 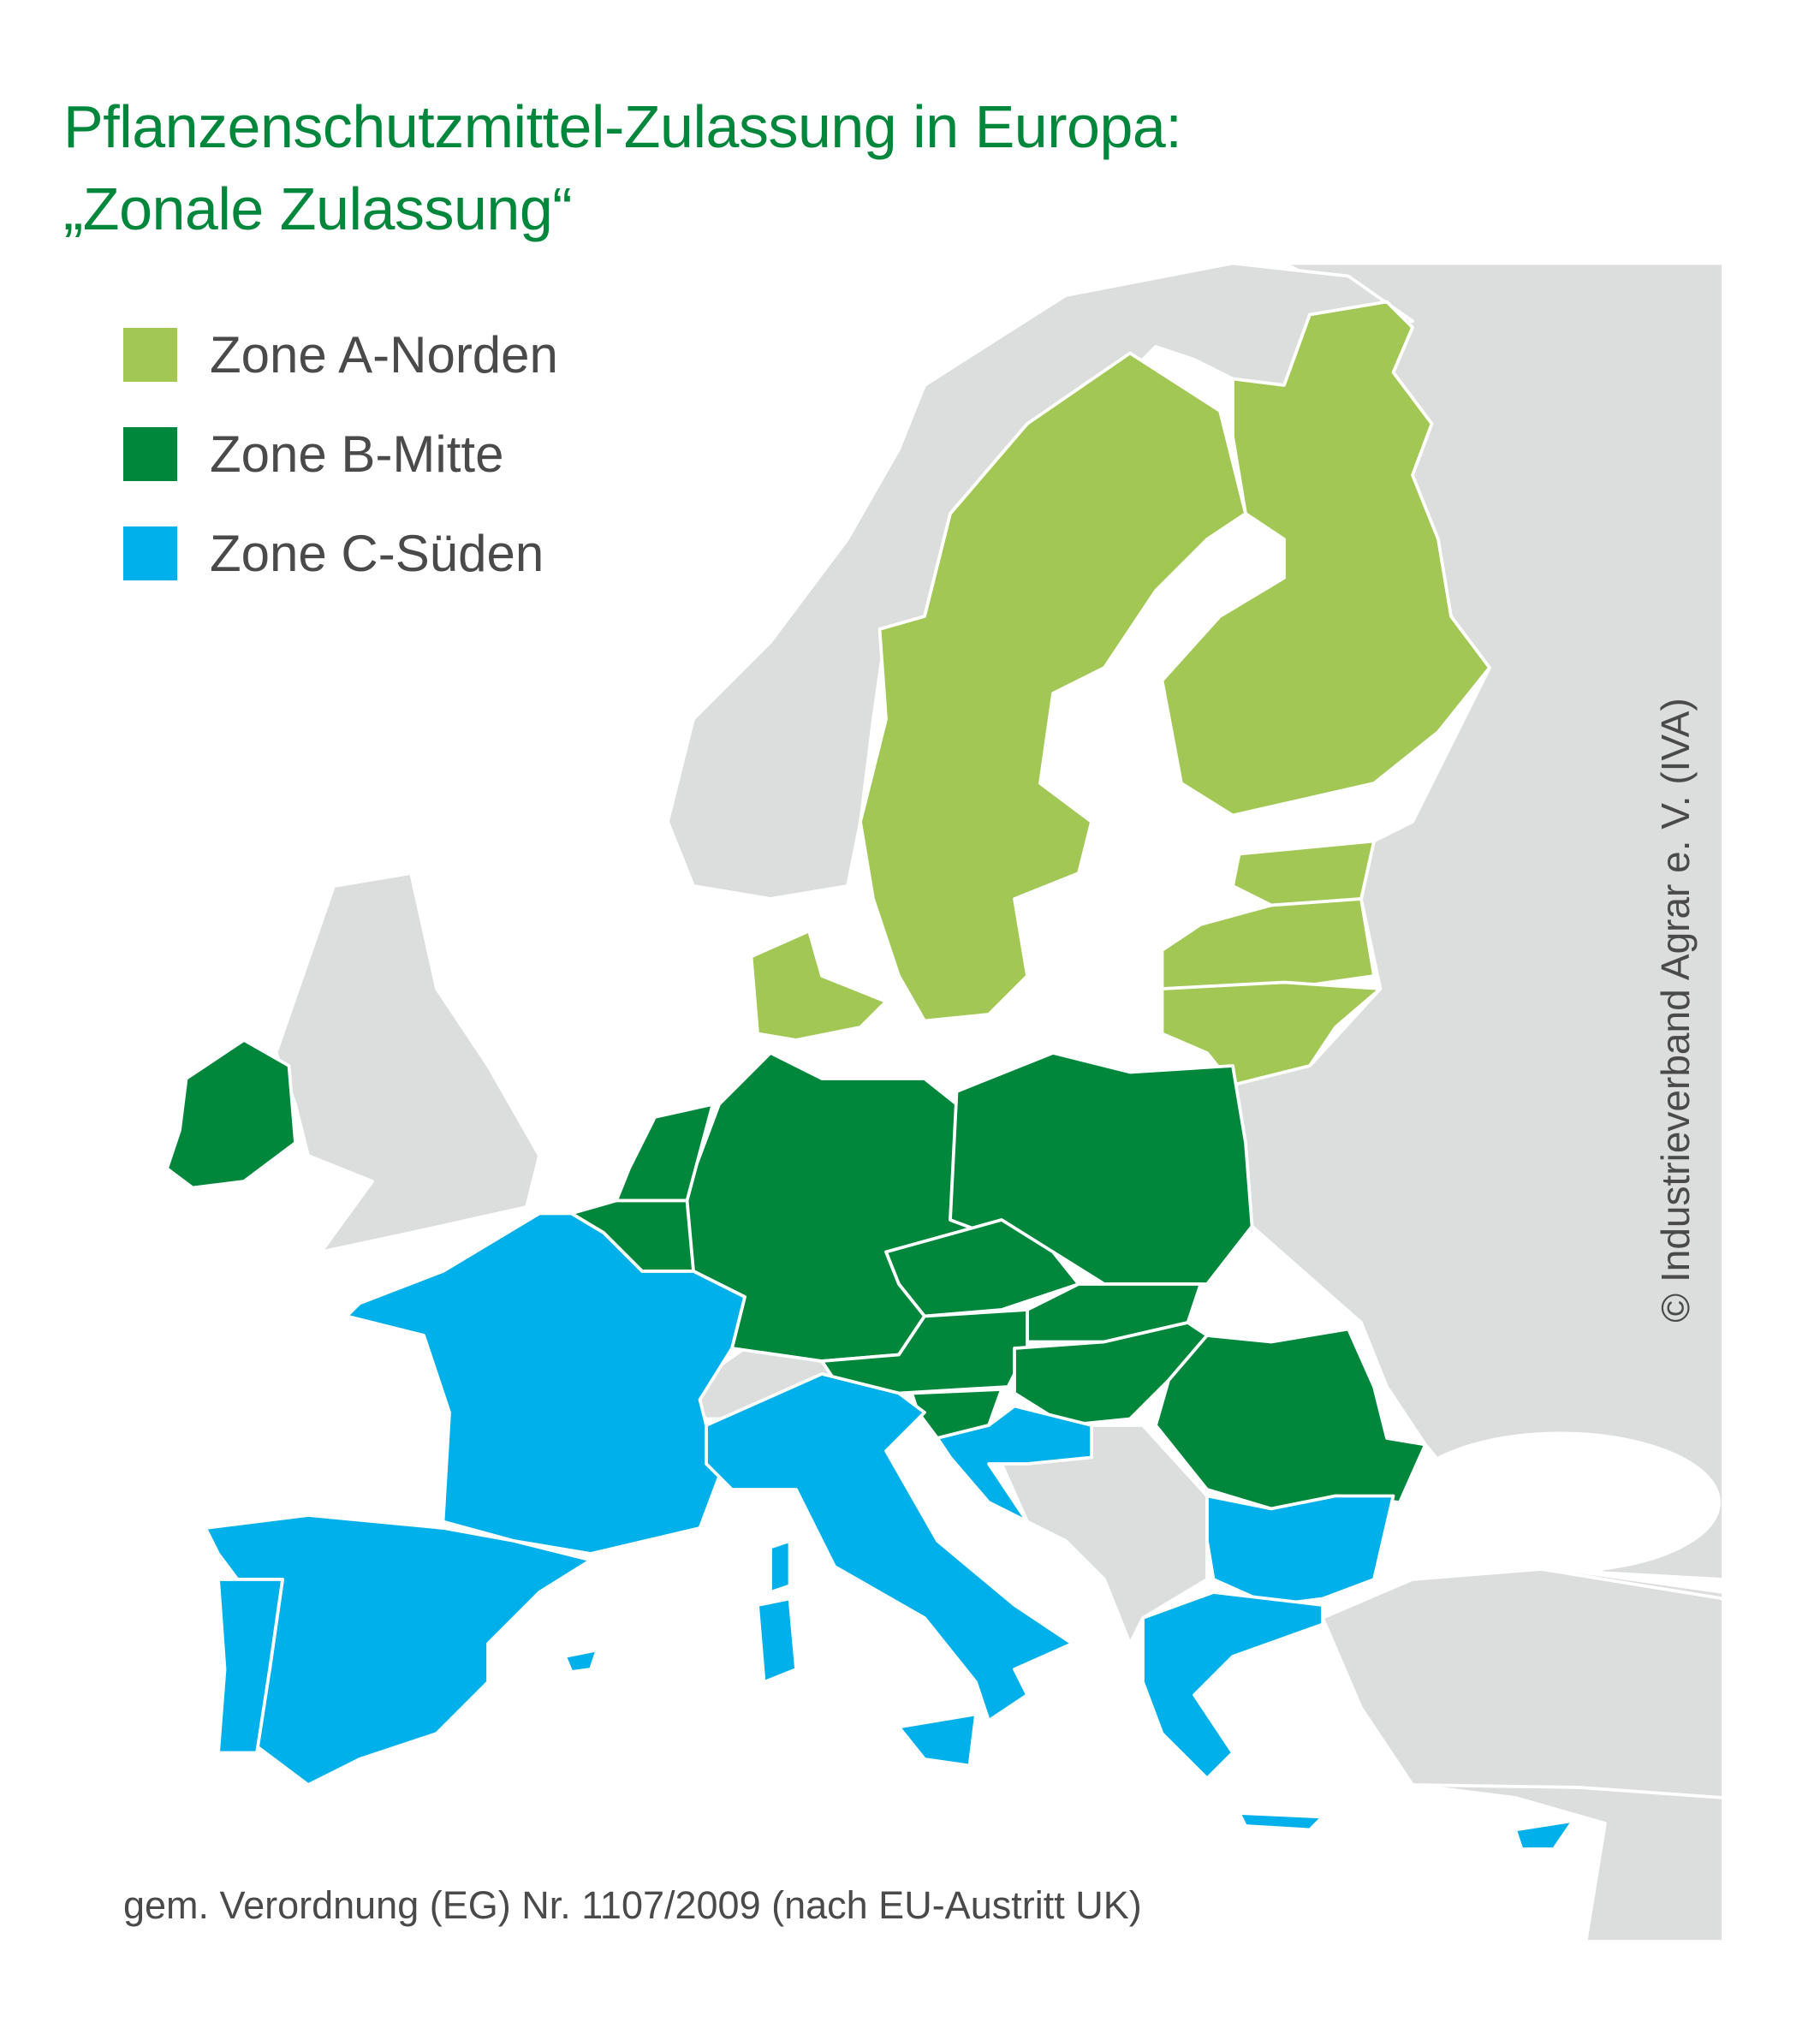 What do you see at coordinates (1290, 1419) in the screenshot?
I see `romania` at bounding box center [1290, 1419].